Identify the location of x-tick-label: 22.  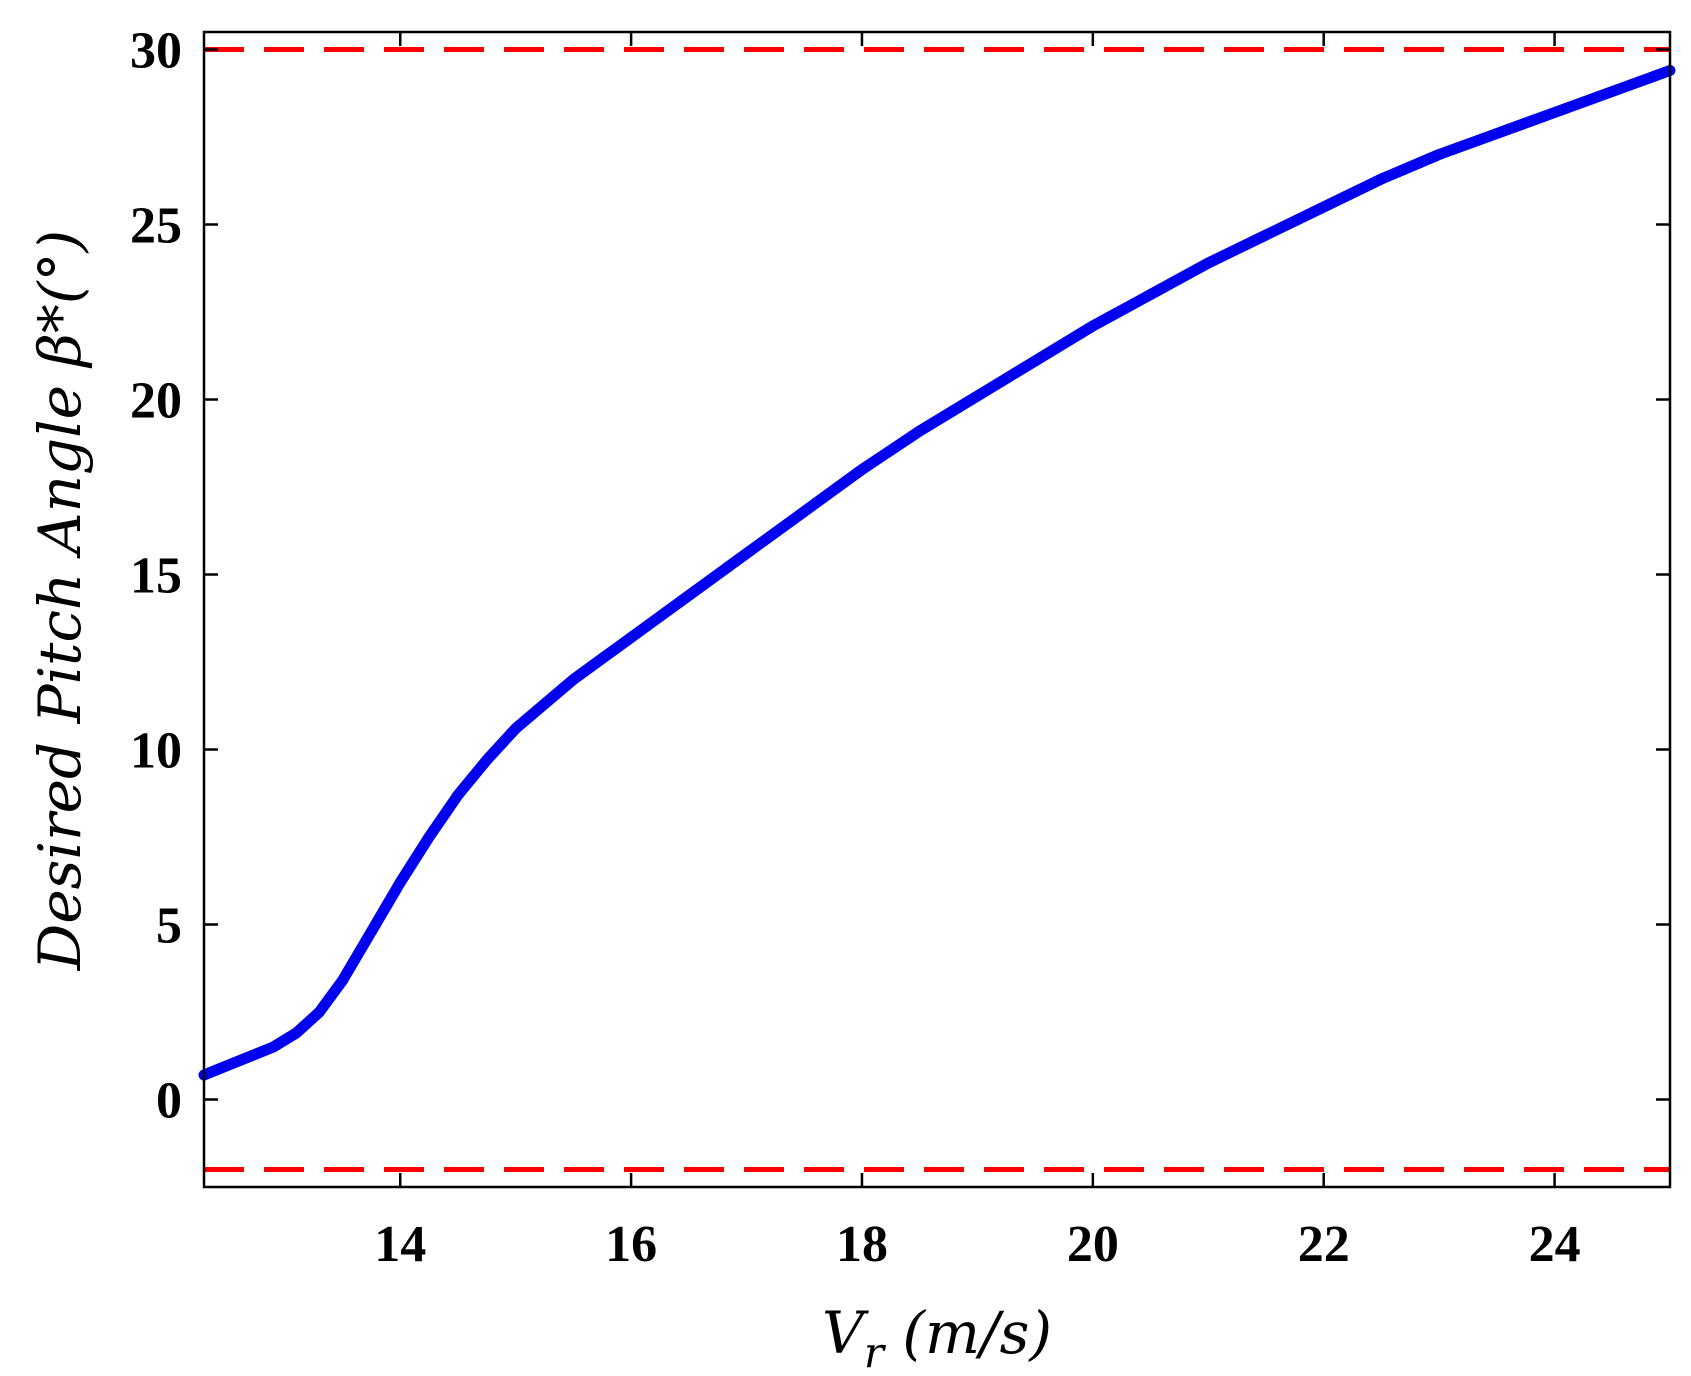
(1324, 1244).